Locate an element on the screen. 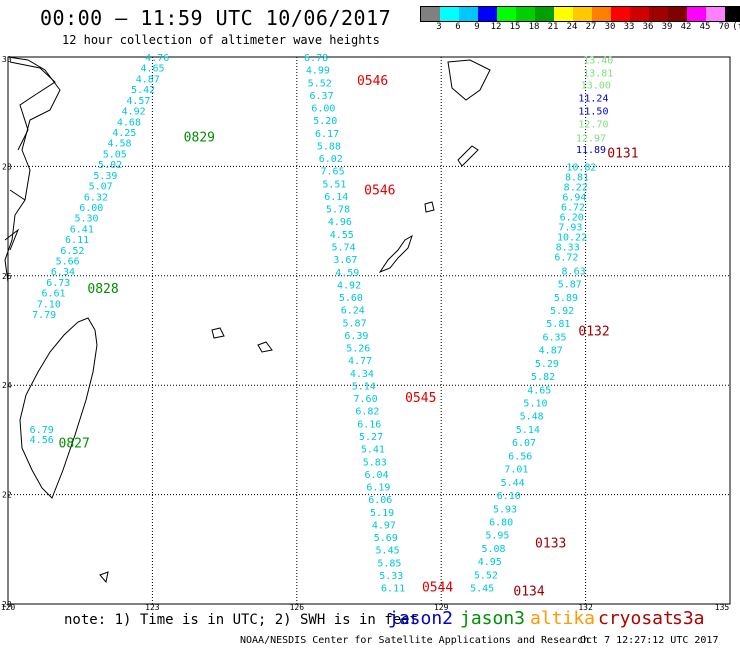 This screenshot has height=650, width=740. island-east-b is located at coordinates (218, 333).